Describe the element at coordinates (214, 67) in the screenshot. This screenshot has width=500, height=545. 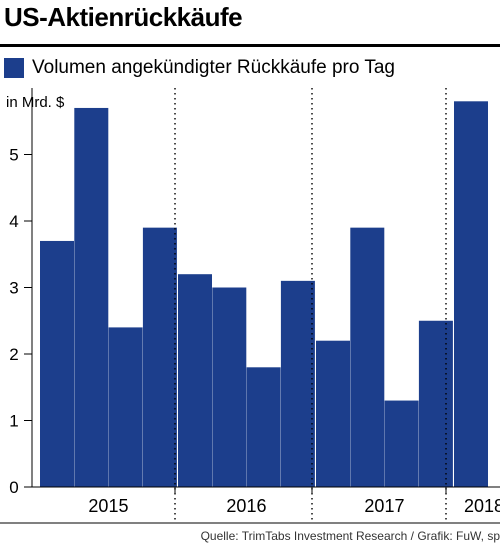
I see `legend-label: Volumen angekündigter Rückkäufe pro Tag` at that location.